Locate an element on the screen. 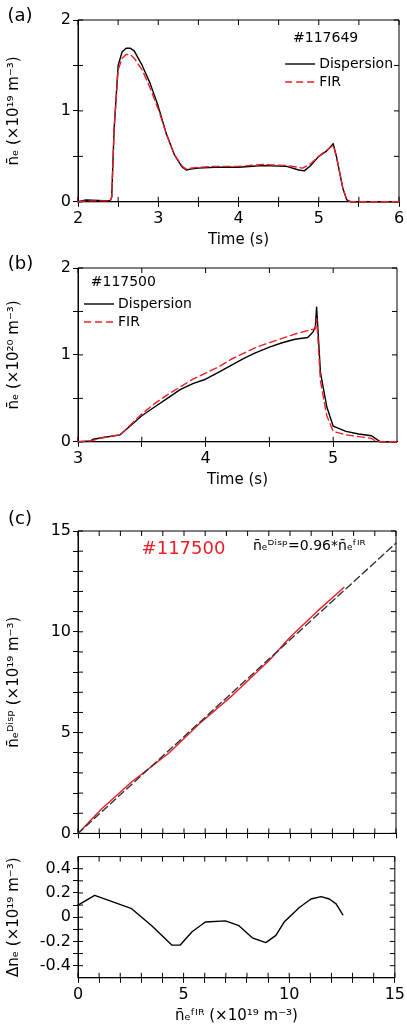 Image resolution: width=407 pixels, height=1028 pixels. text: (c) is located at coordinates (20, 517).